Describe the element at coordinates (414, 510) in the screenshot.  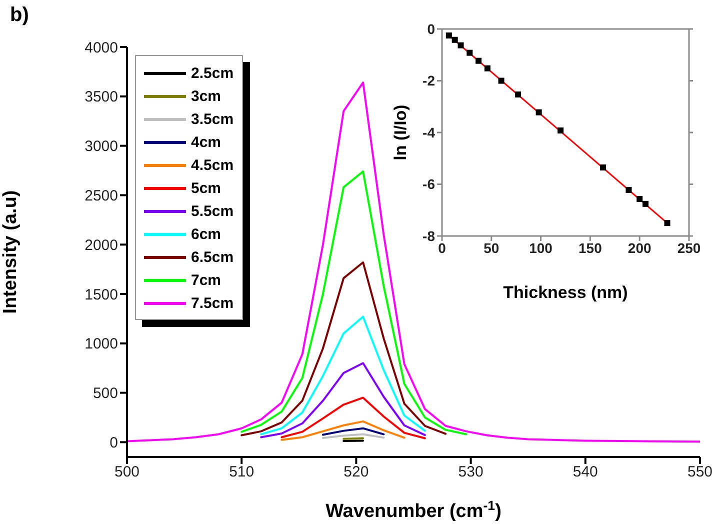
I see `x-axis-title: Wavenumber (cm$^{-1}$)` at that location.